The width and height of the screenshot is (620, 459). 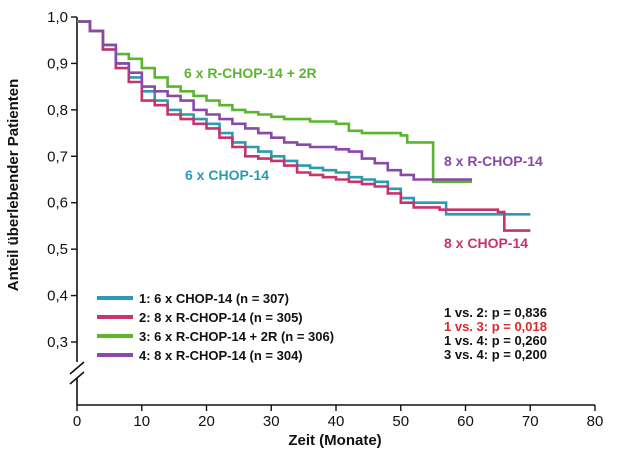 What do you see at coordinates (214, 298) in the screenshot?
I see `legend-label-1: 1: 6 x CHOP-14 (n = 307)` at bounding box center [214, 298].